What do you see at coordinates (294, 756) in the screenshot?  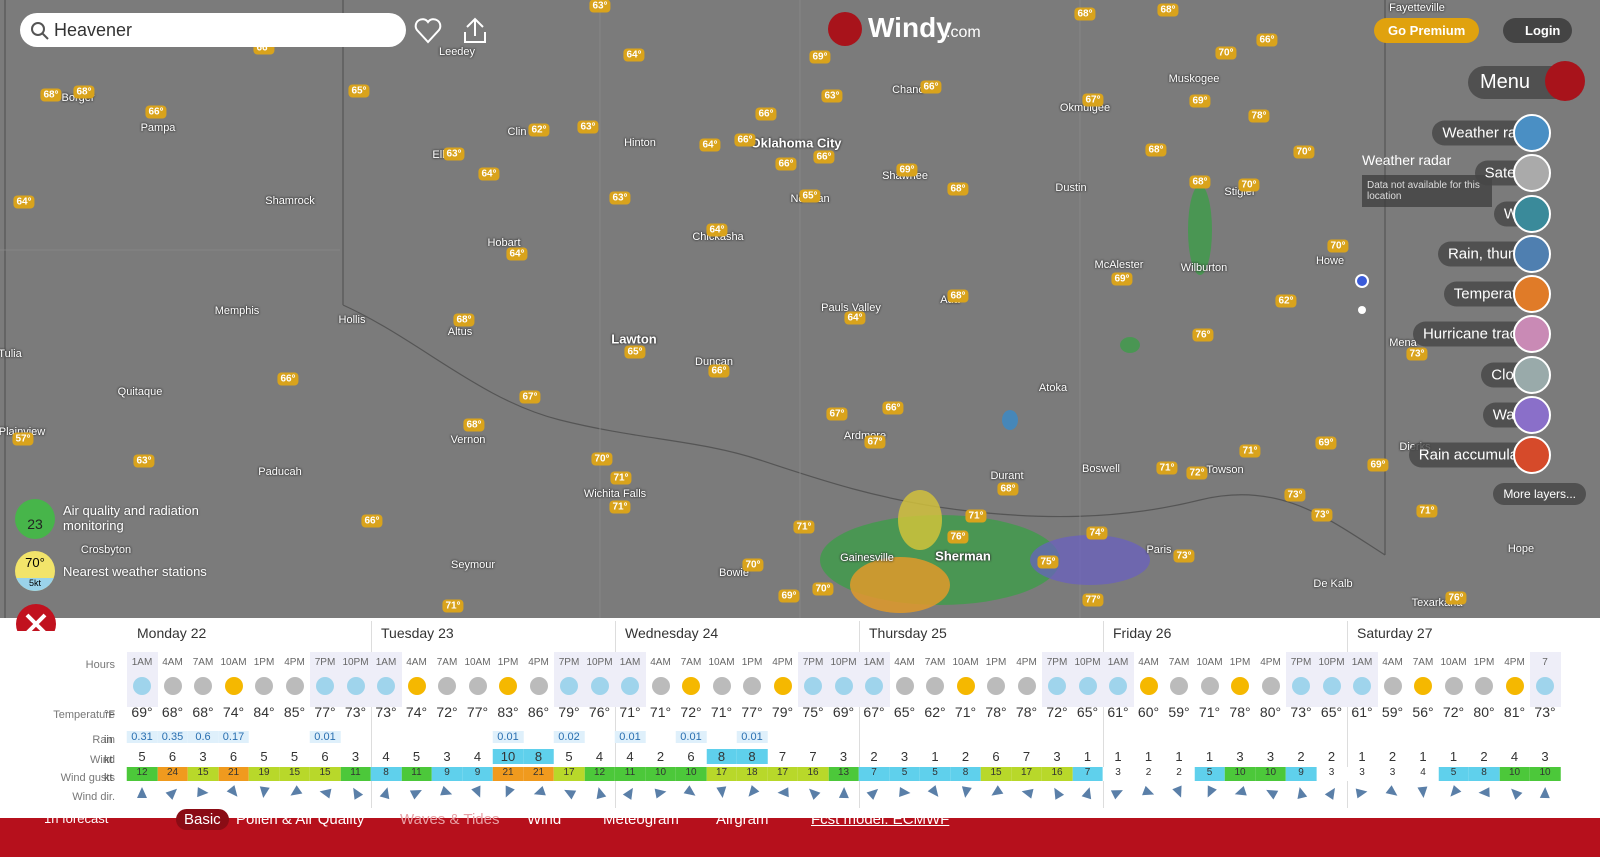 I see `wind: 5` at bounding box center [294, 756].